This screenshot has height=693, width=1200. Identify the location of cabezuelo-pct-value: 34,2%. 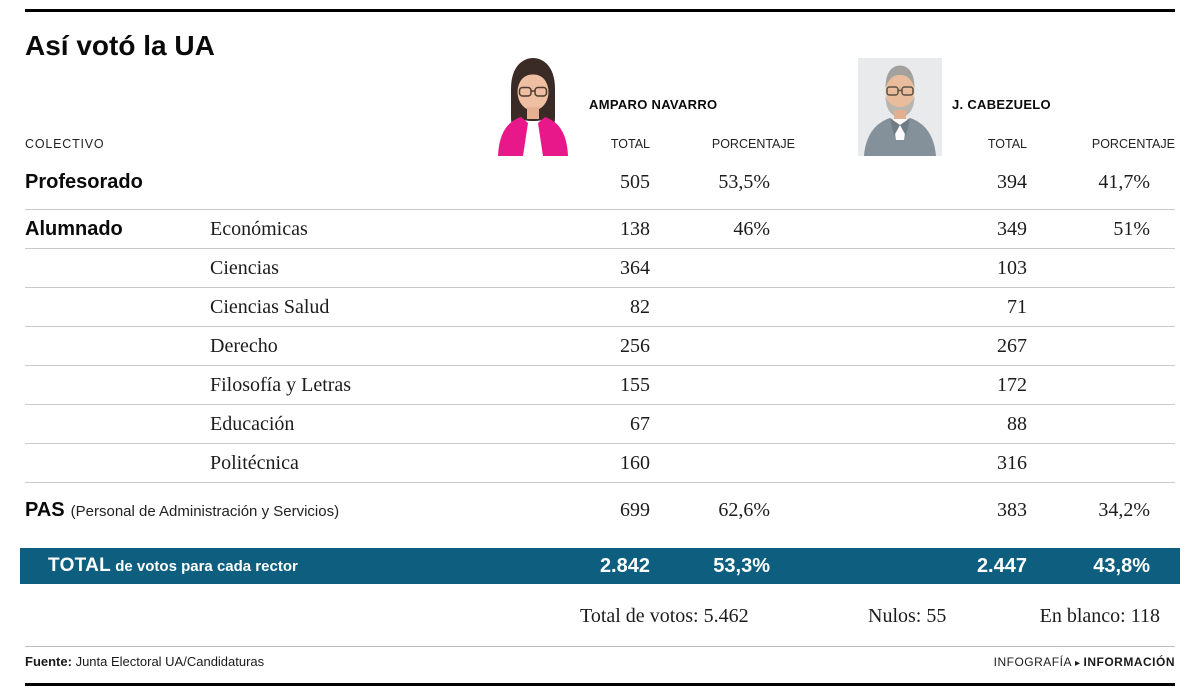
(1124, 510).